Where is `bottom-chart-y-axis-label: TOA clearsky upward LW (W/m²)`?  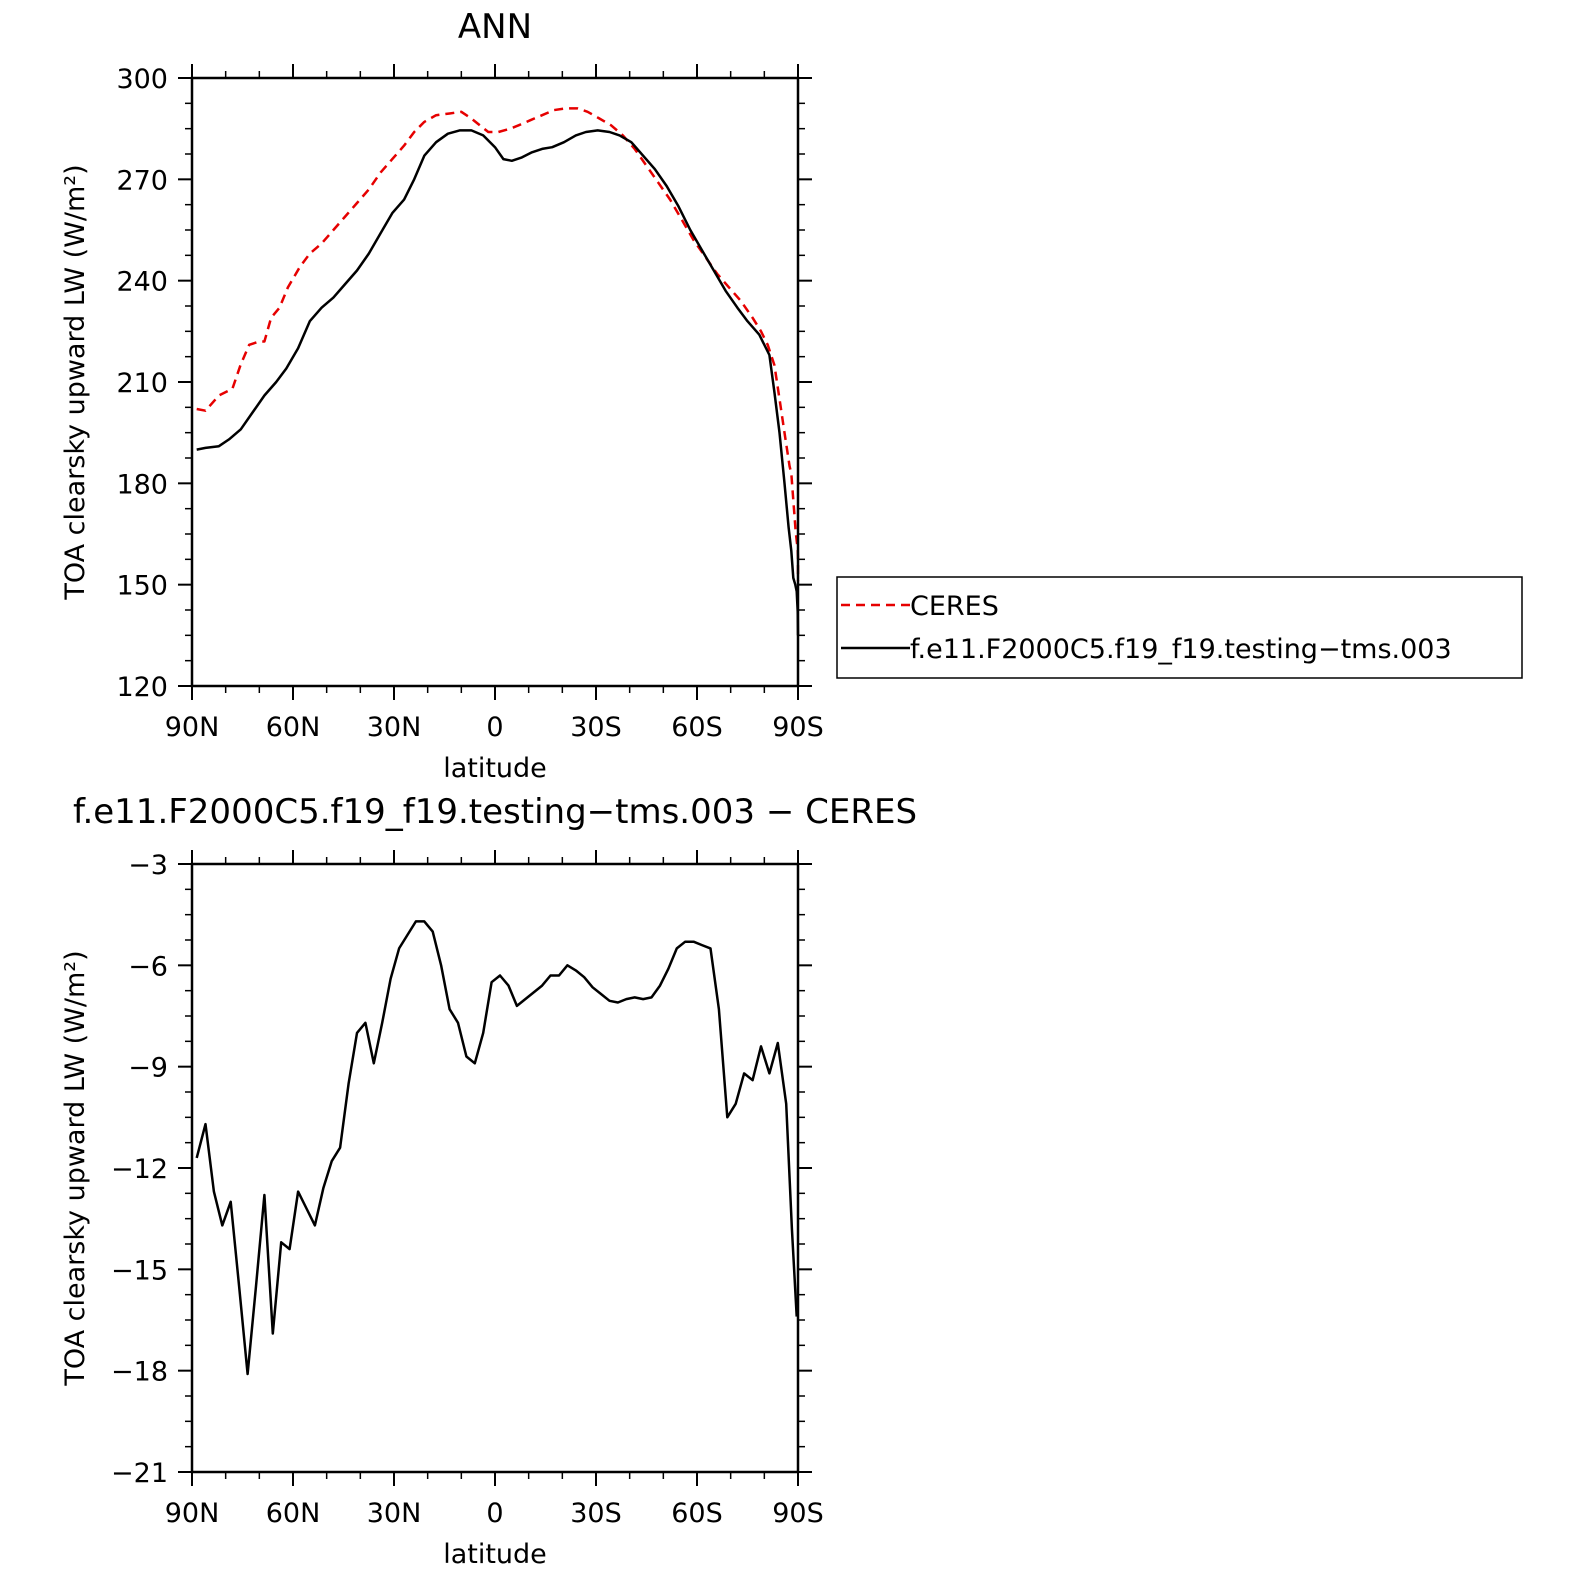
bottom-chart-y-axis-label: TOA clearsky upward LW (W/m²) is located at coordinates (75, 1168).